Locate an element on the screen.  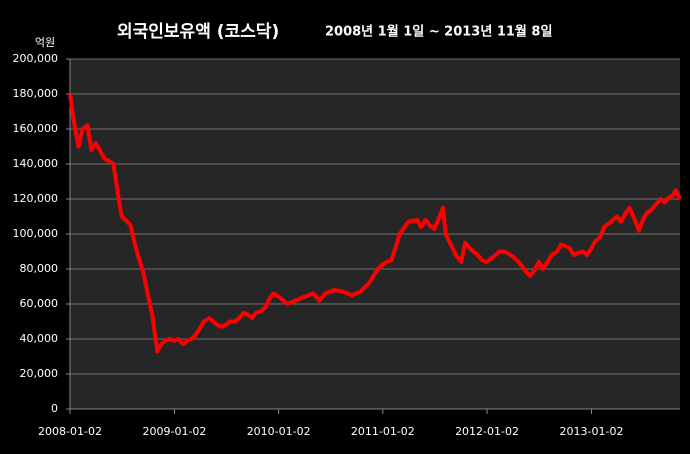
y-tick-label: 100,000 is located at coordinates (36, 233).